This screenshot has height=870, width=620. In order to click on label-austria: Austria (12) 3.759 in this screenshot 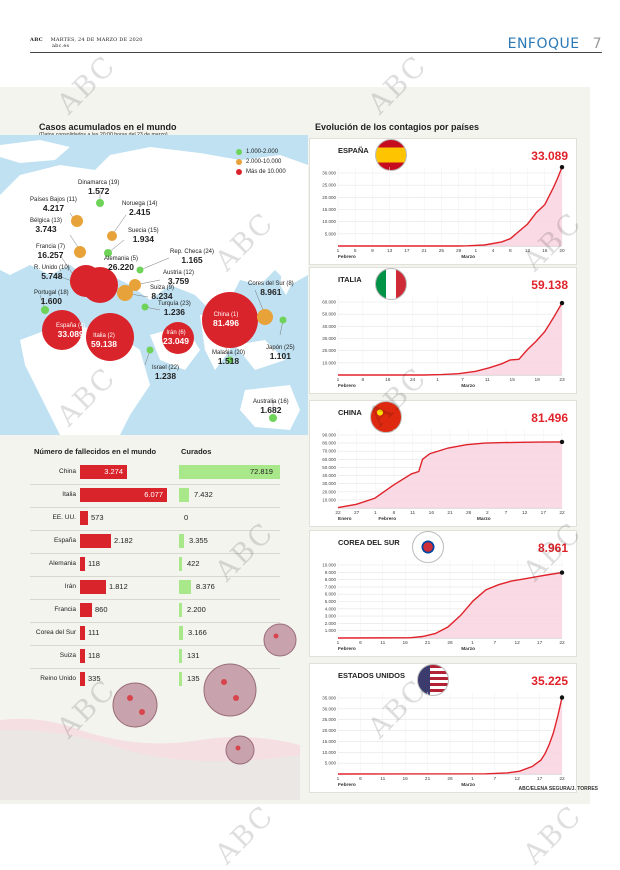, I will do `click(179, 278)`.